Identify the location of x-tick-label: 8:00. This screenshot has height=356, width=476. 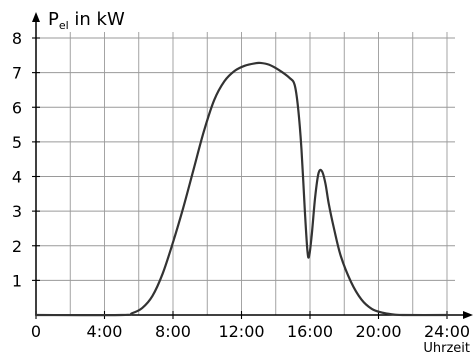
(173, 331).